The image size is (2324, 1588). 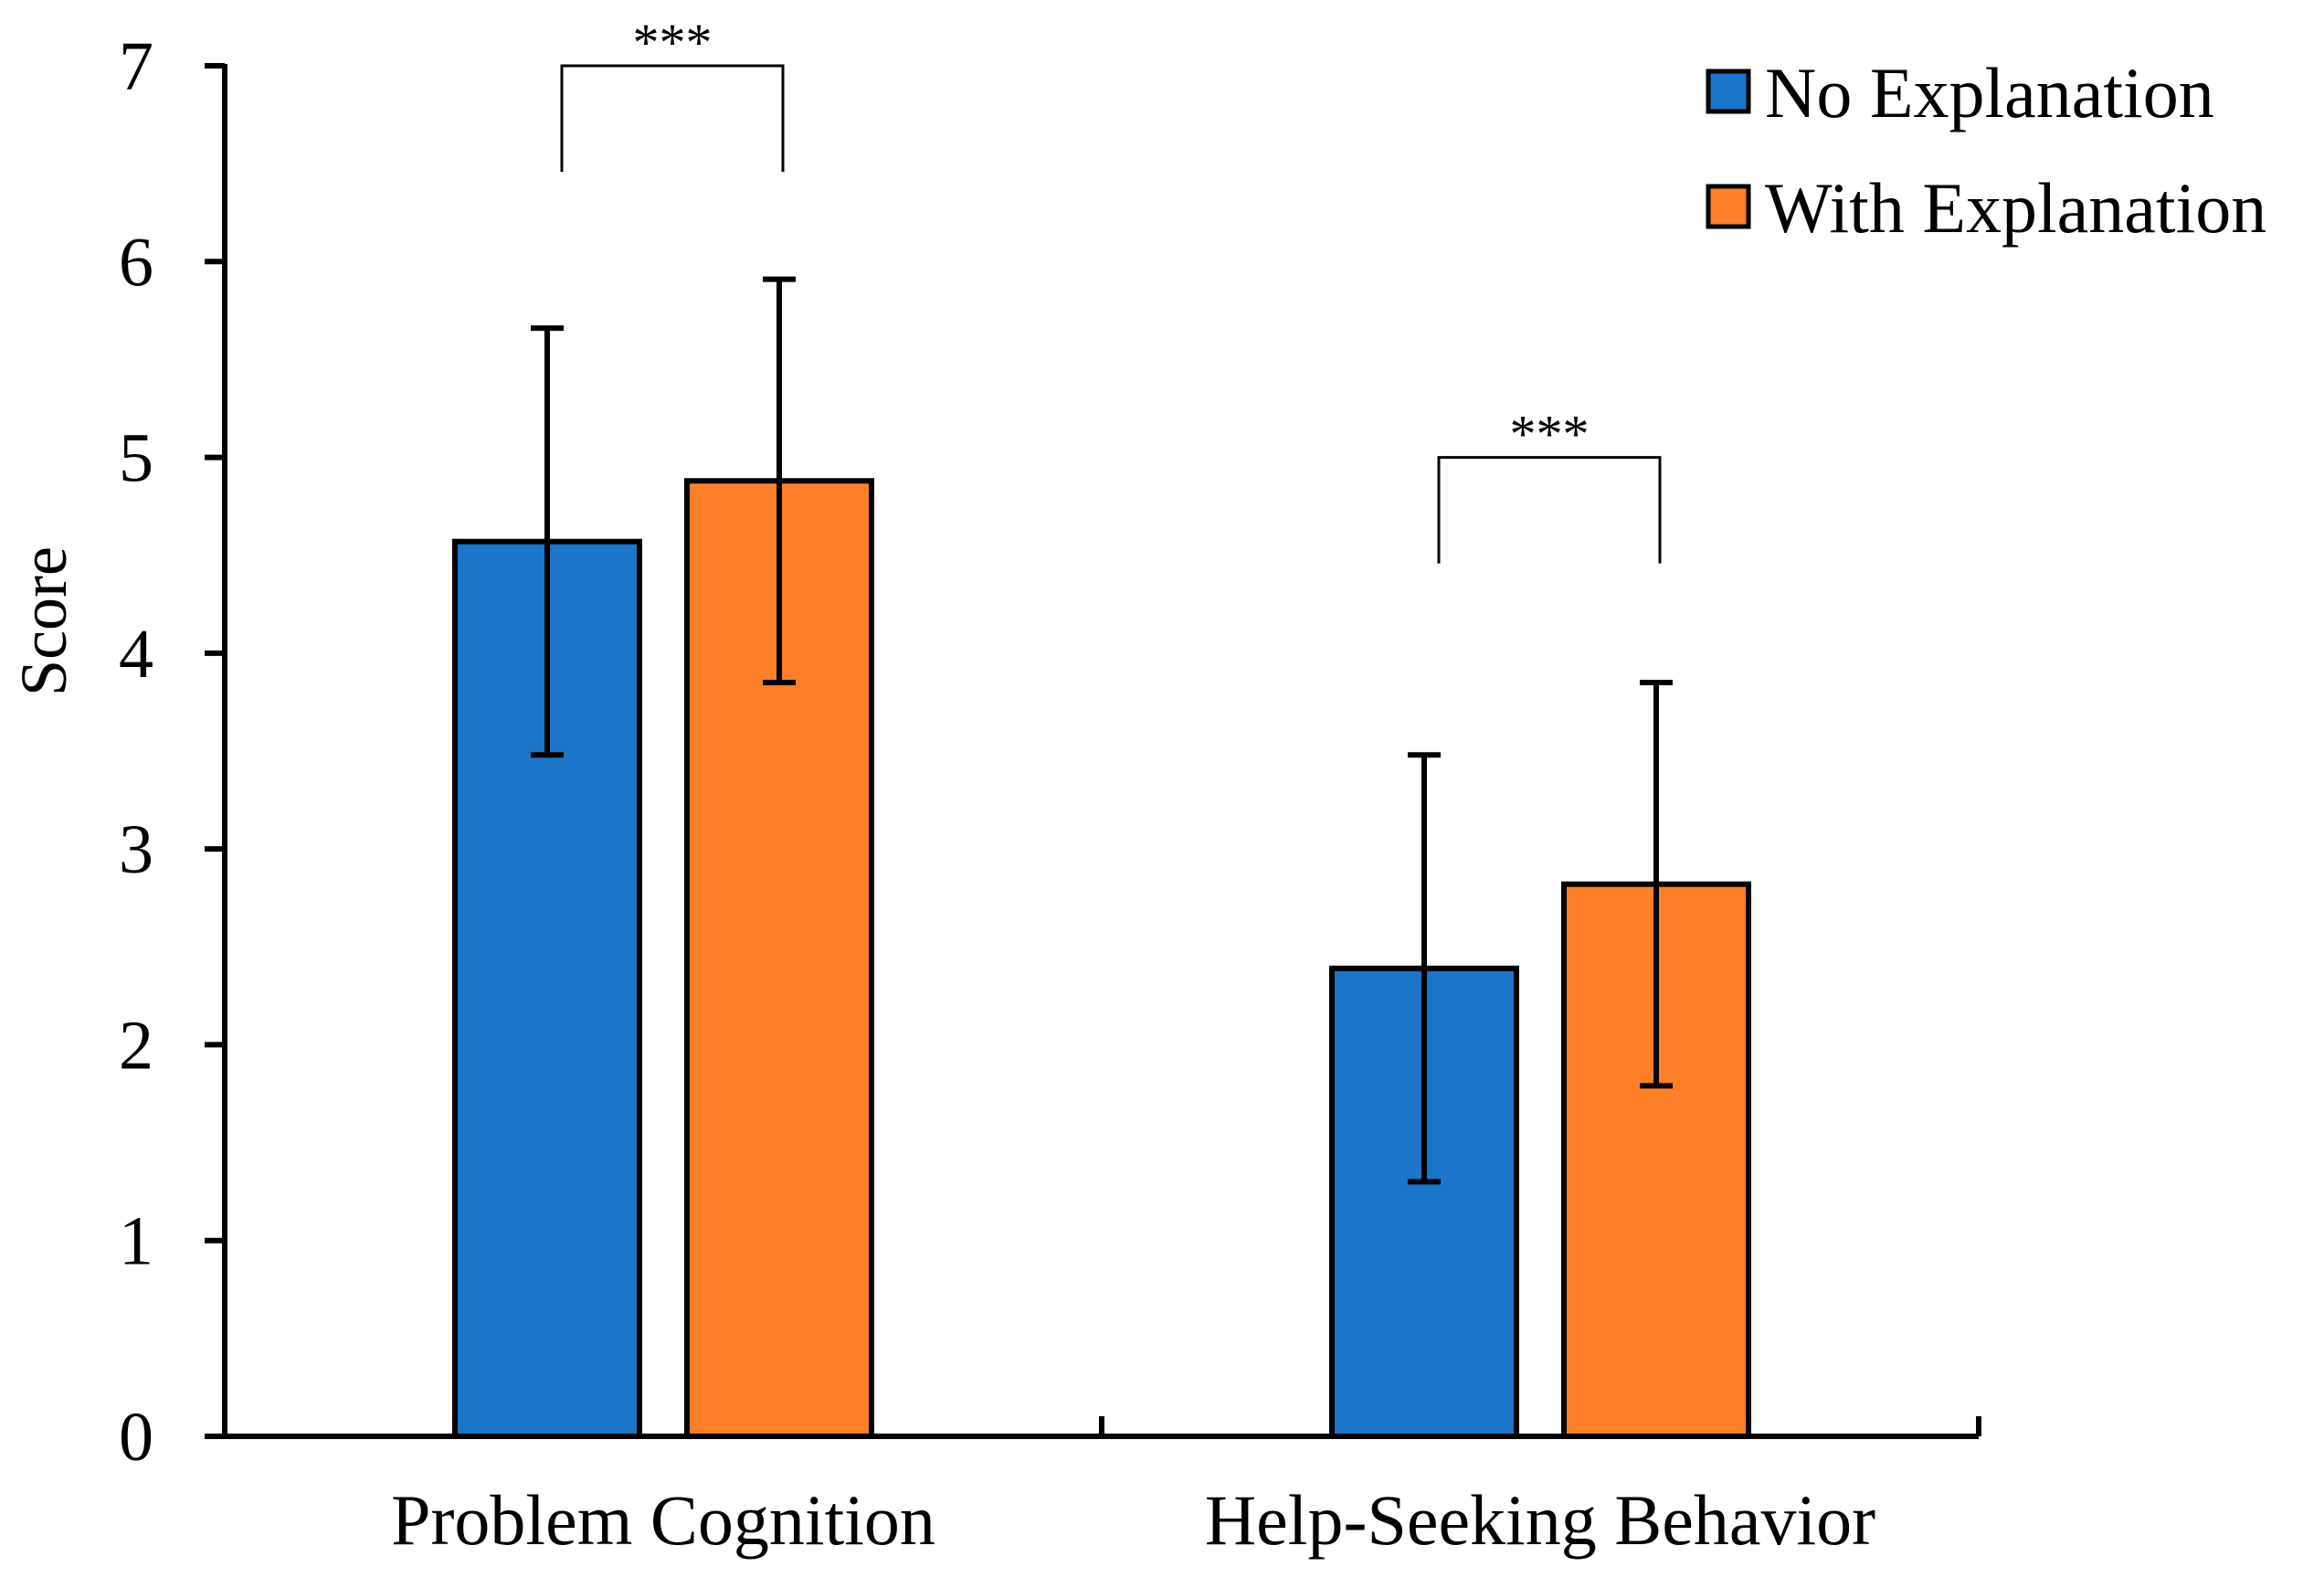 I want to click on category-label-0: Problem Cognition, so click(x=663, y=1520).